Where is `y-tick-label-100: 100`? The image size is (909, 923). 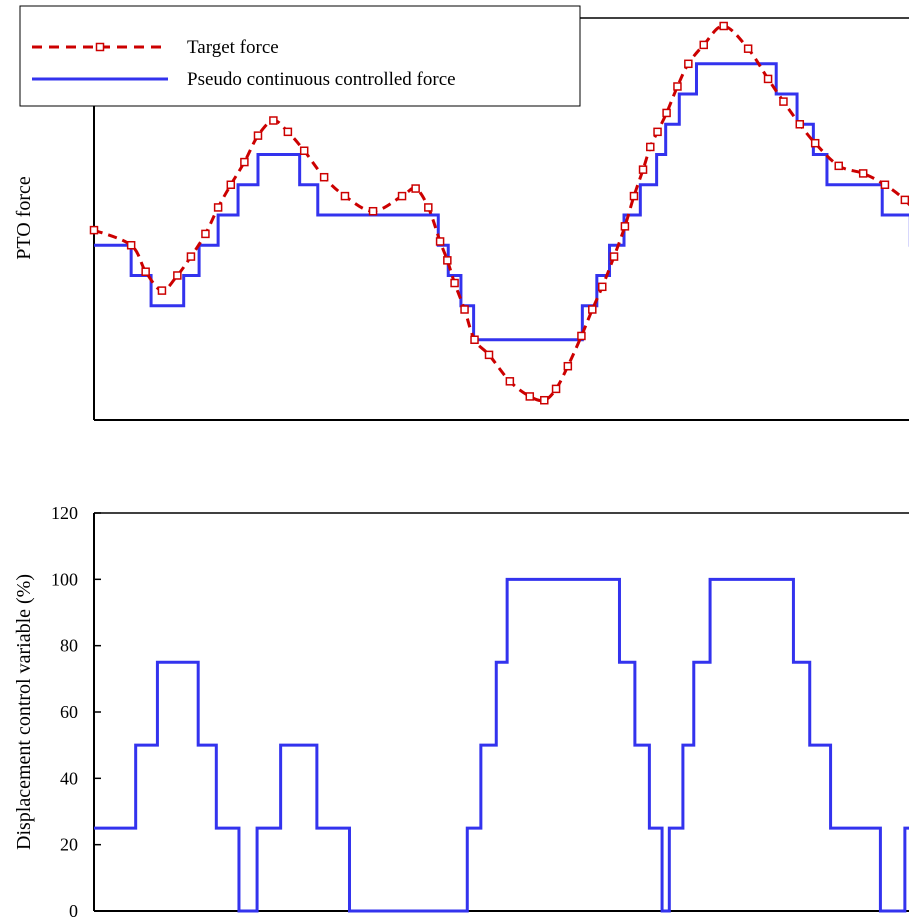 y-tick-label-100: 100 is located at coordinates (64, 579).